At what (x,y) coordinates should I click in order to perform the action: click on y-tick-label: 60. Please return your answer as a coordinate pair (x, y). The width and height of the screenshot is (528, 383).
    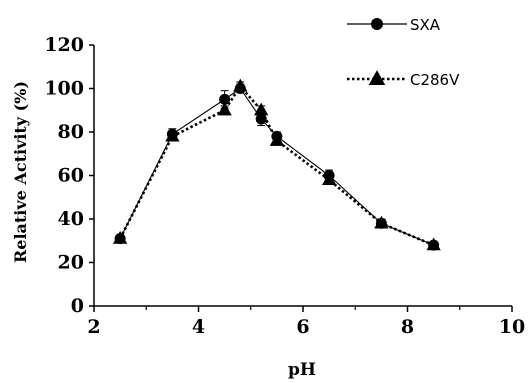
    Looking at the image, I should click on (71, 176).